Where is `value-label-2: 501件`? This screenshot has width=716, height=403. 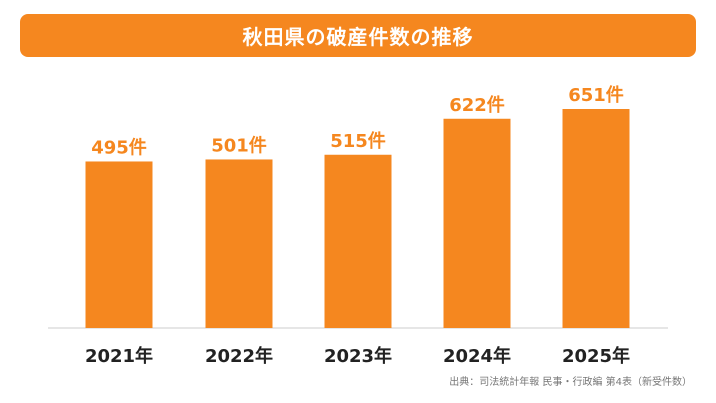
value-label-2: 501件 is located at coordinates (239, 145).